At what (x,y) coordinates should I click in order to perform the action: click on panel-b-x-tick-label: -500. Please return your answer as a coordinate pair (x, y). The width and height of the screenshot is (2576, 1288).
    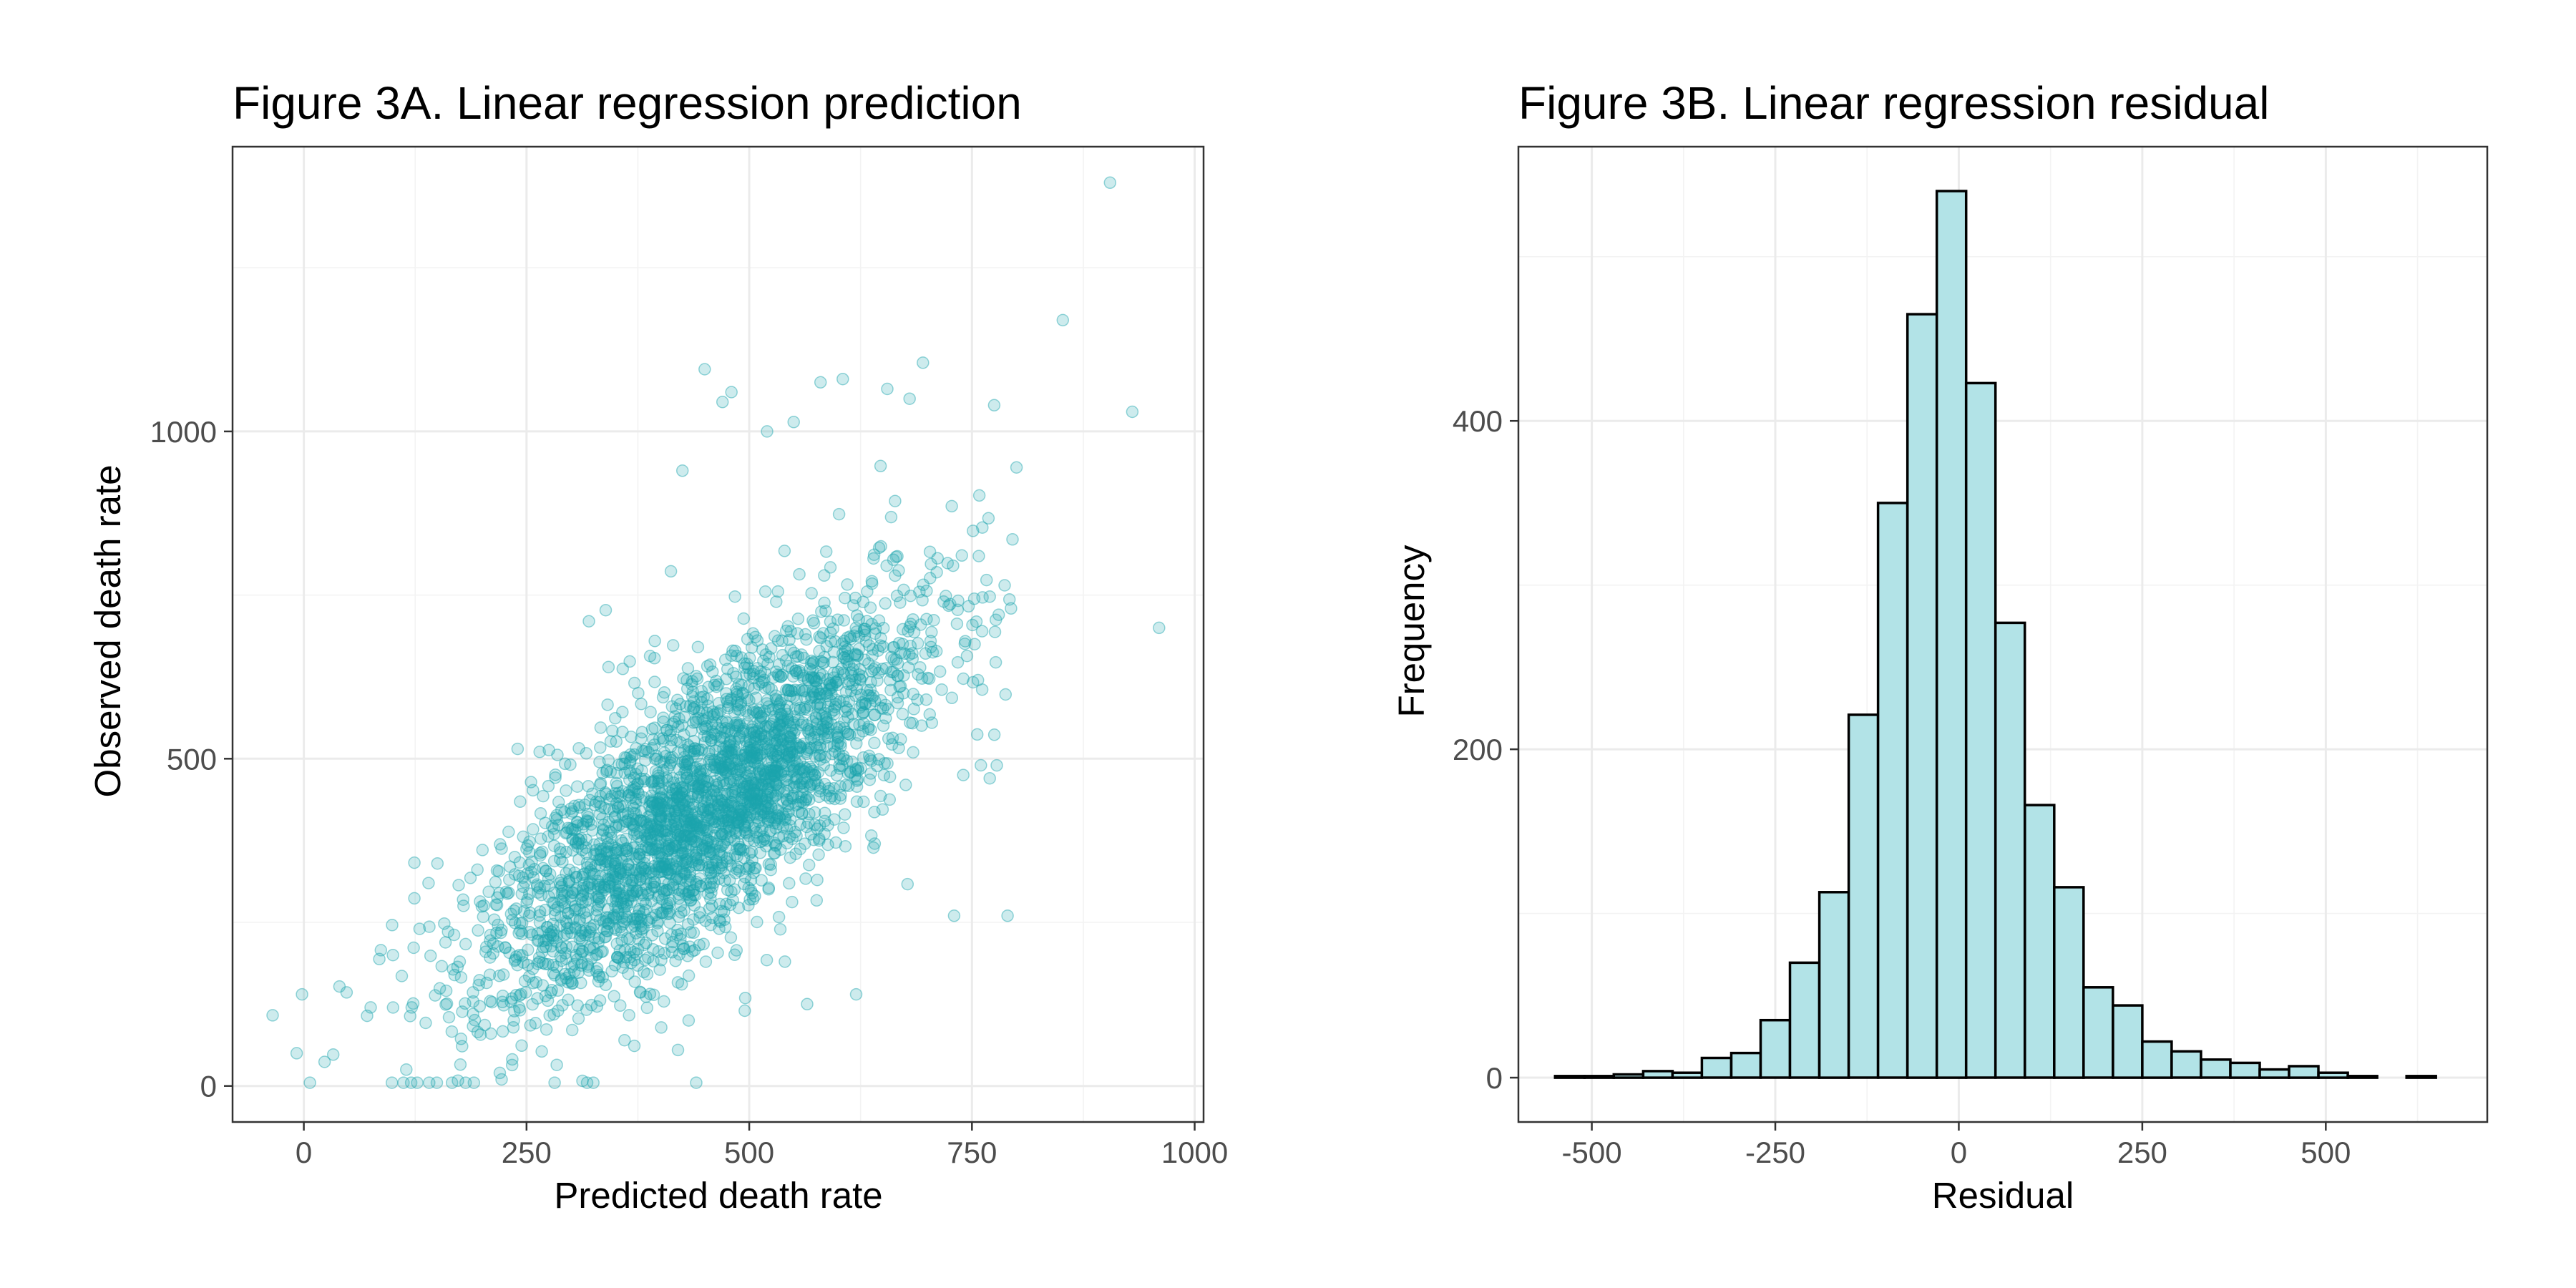
    Looking at the image, I should click on (1592, 1152).